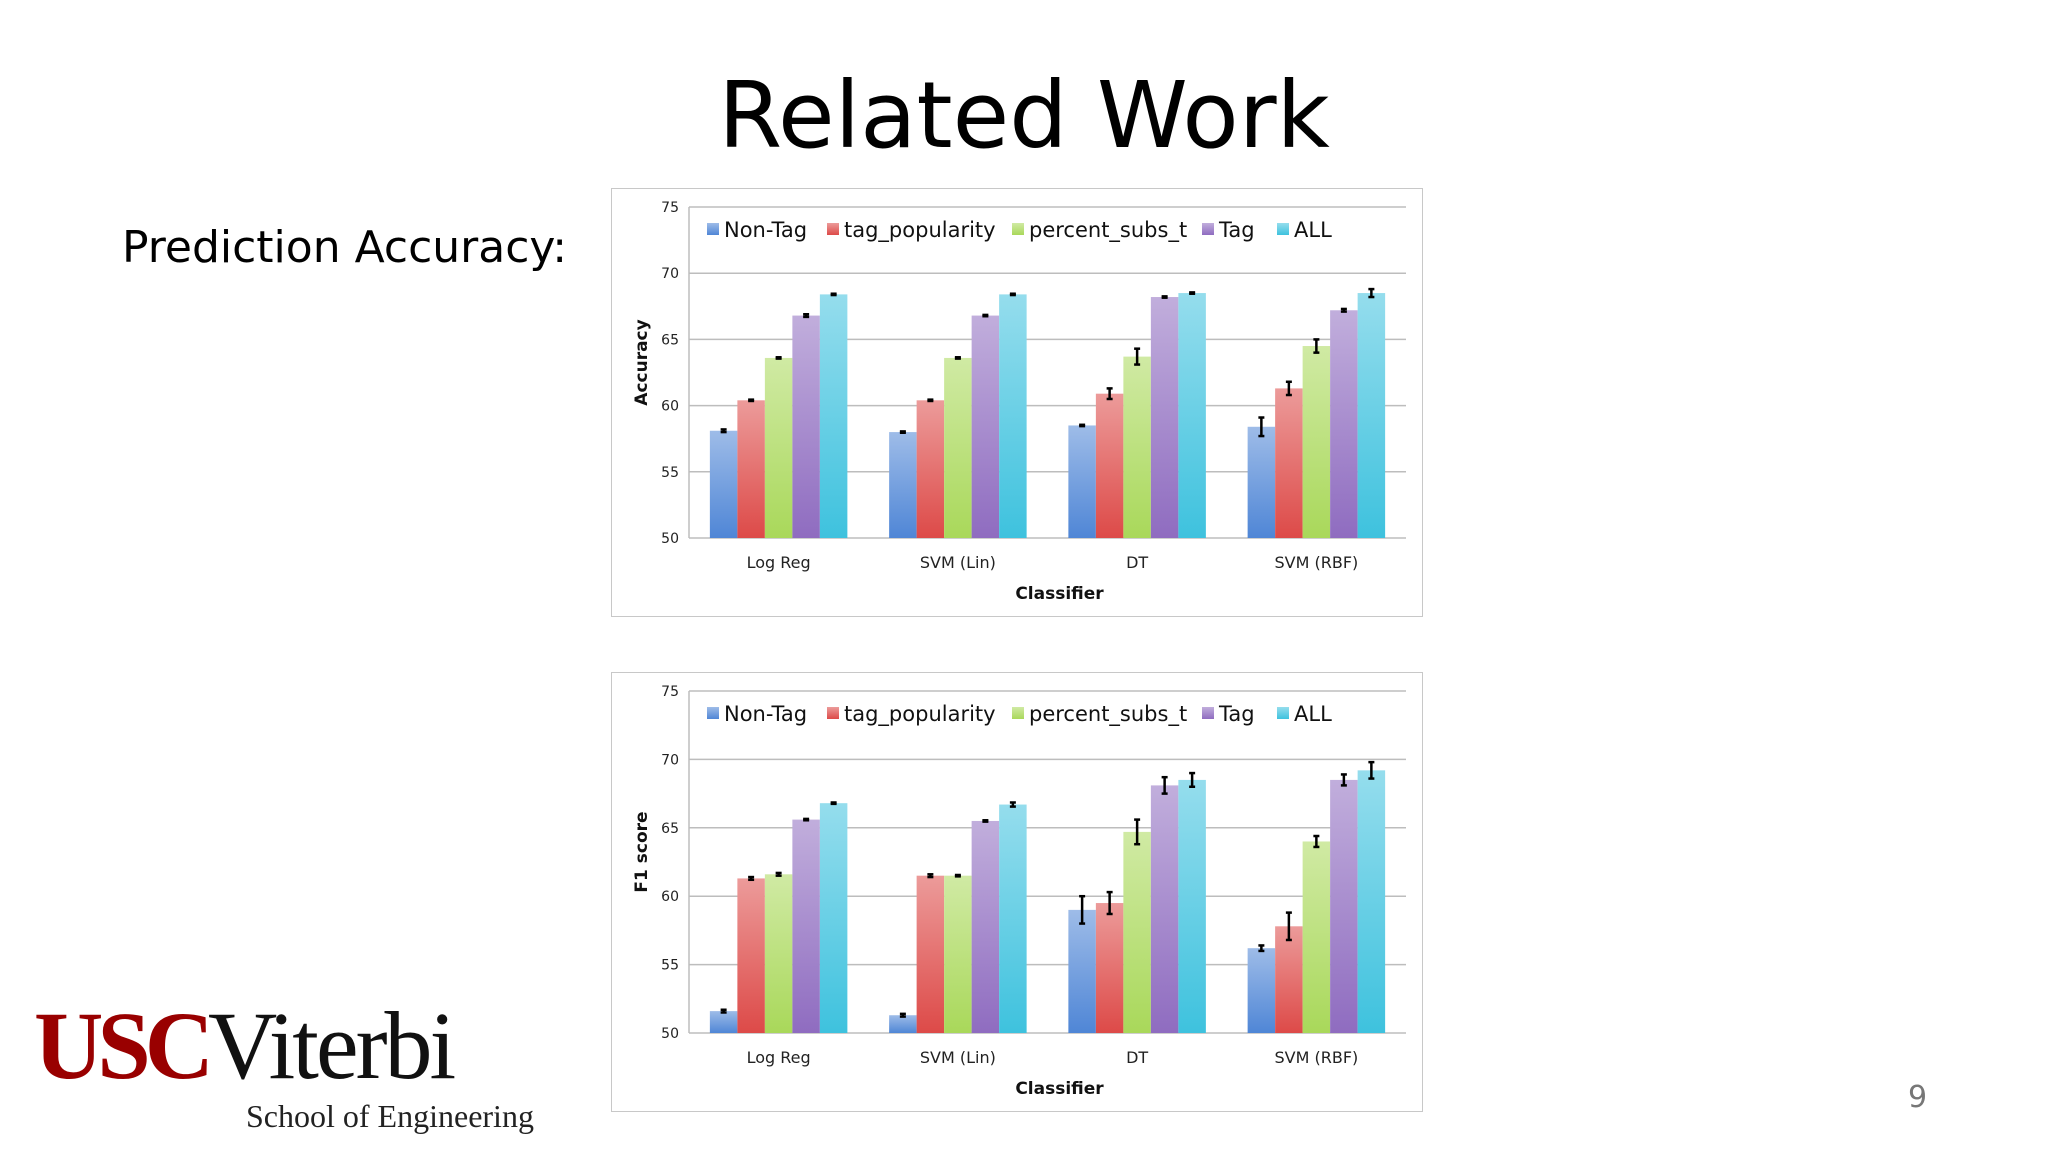  Describe the element at coordinates (124, 1045) in the screenshot. I see `logo-usc: USC` at that location.